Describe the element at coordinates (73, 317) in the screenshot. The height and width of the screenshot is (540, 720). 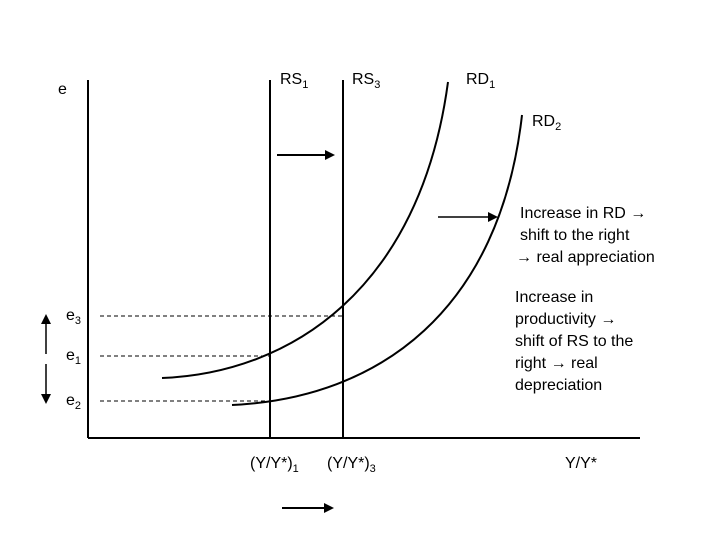
I see `e3-label: e3` at that location.